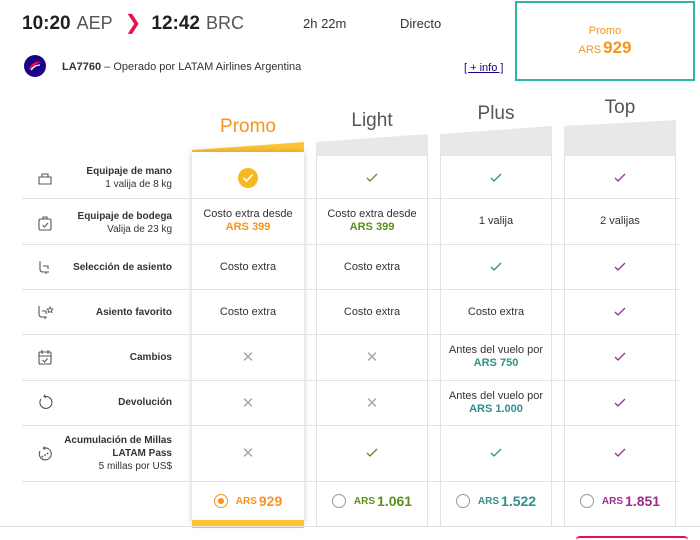 This screenshot has height=540, width=700. What do you see at coordinates (248, 338) in the screenshot?
I see `fare-column-promo` at bounding box center [248, 338].